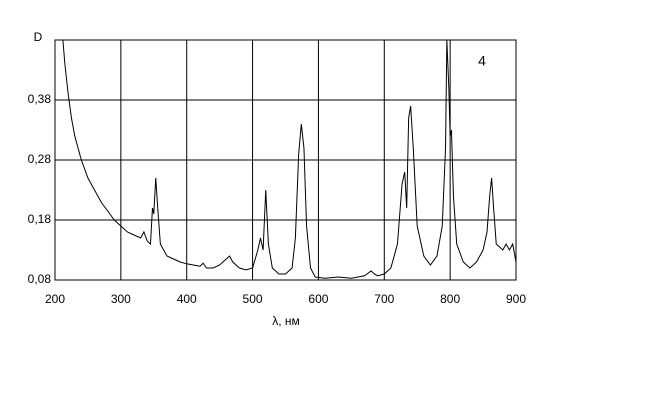 This screenshot has width=660, height=400. Describe the element at coordinates (40, 279) in the screenshot. I see `y-tick-label: 0,08` at that location.